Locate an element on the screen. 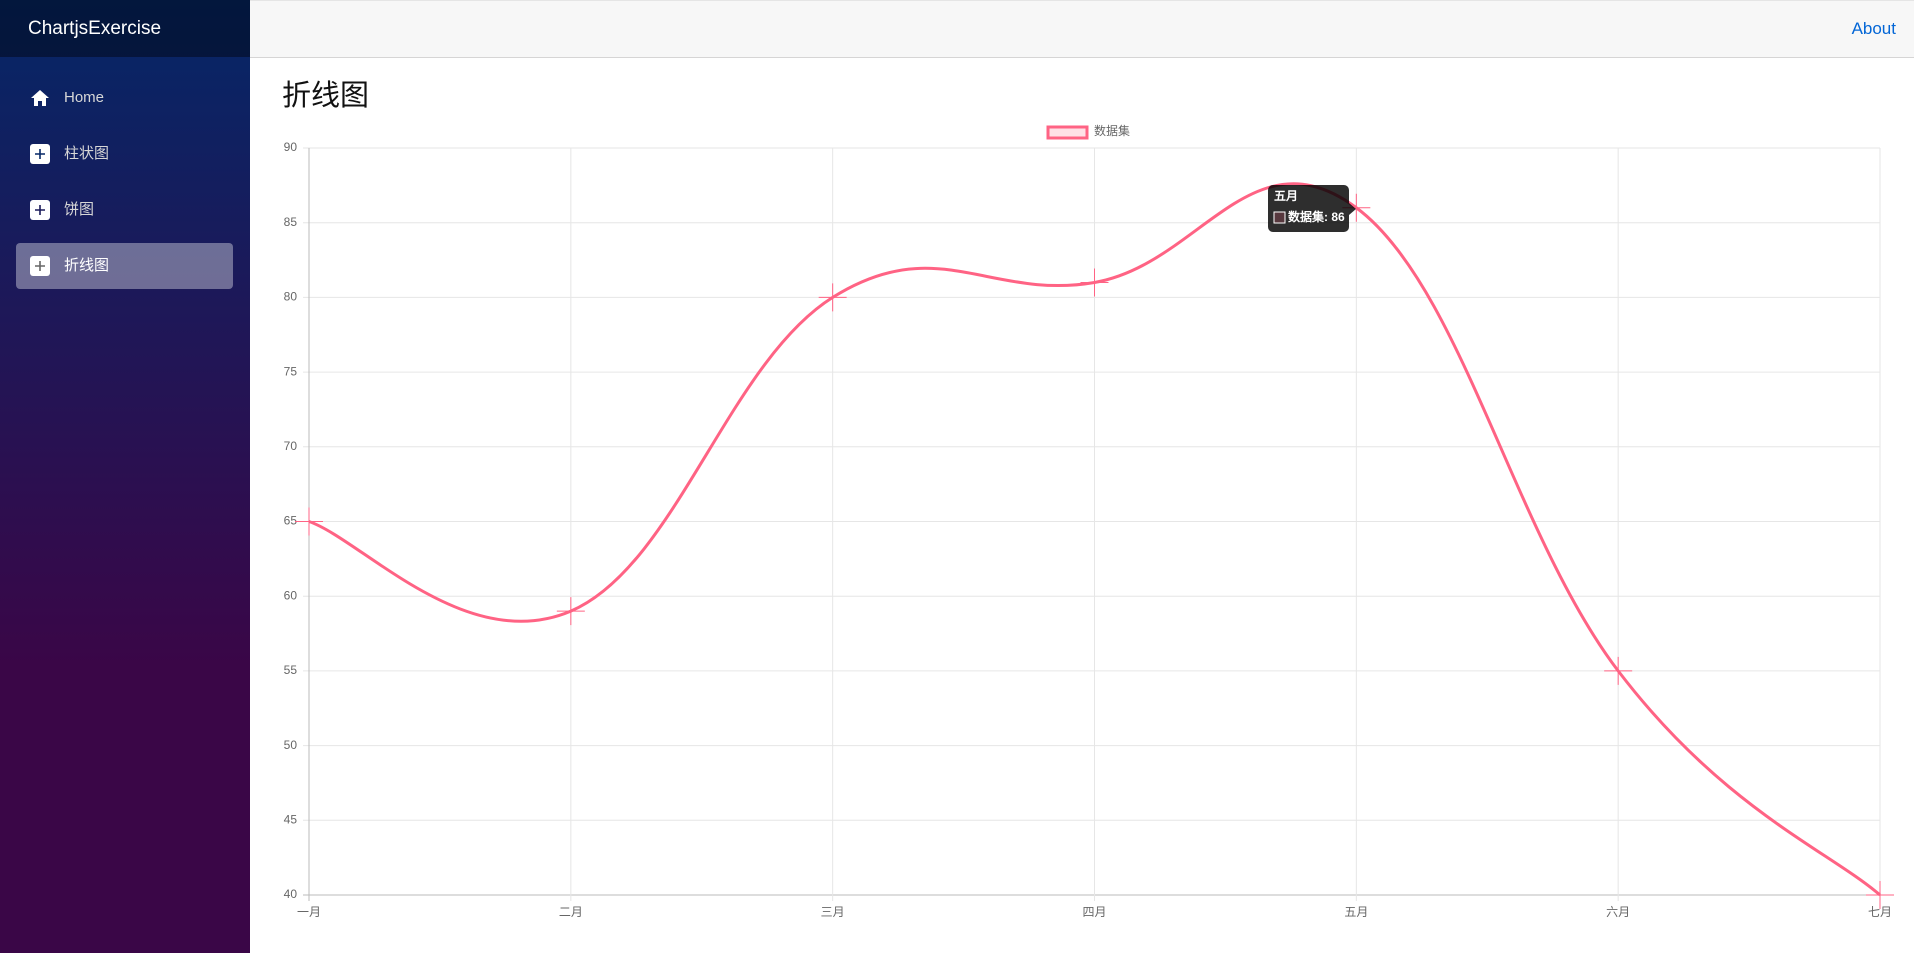  about-link: About is located at coordinates (1873, 28).